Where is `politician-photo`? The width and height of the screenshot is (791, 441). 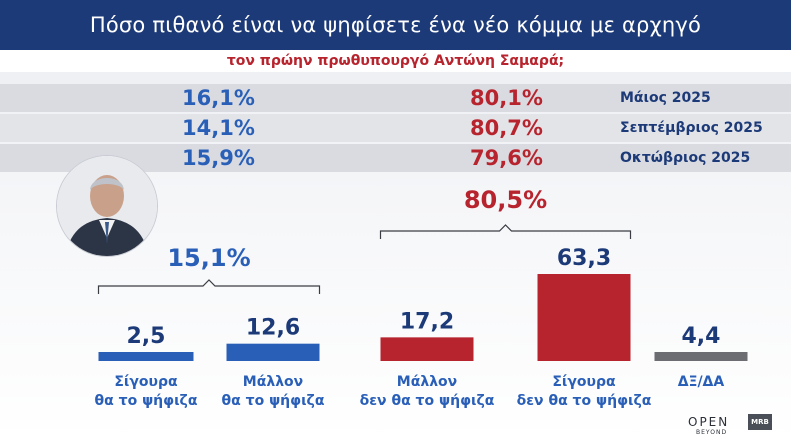
politician-photo is located at coordinates (107, 206).